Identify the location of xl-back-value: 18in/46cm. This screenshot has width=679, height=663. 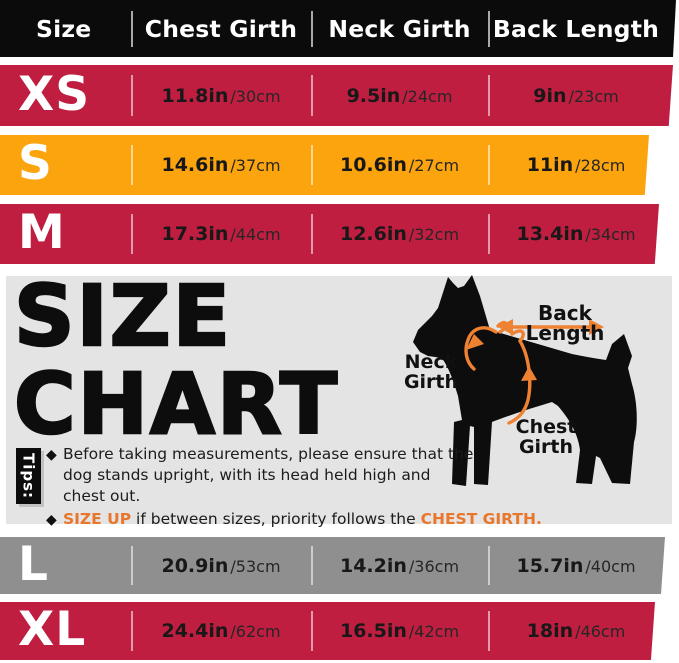
(576, 631).